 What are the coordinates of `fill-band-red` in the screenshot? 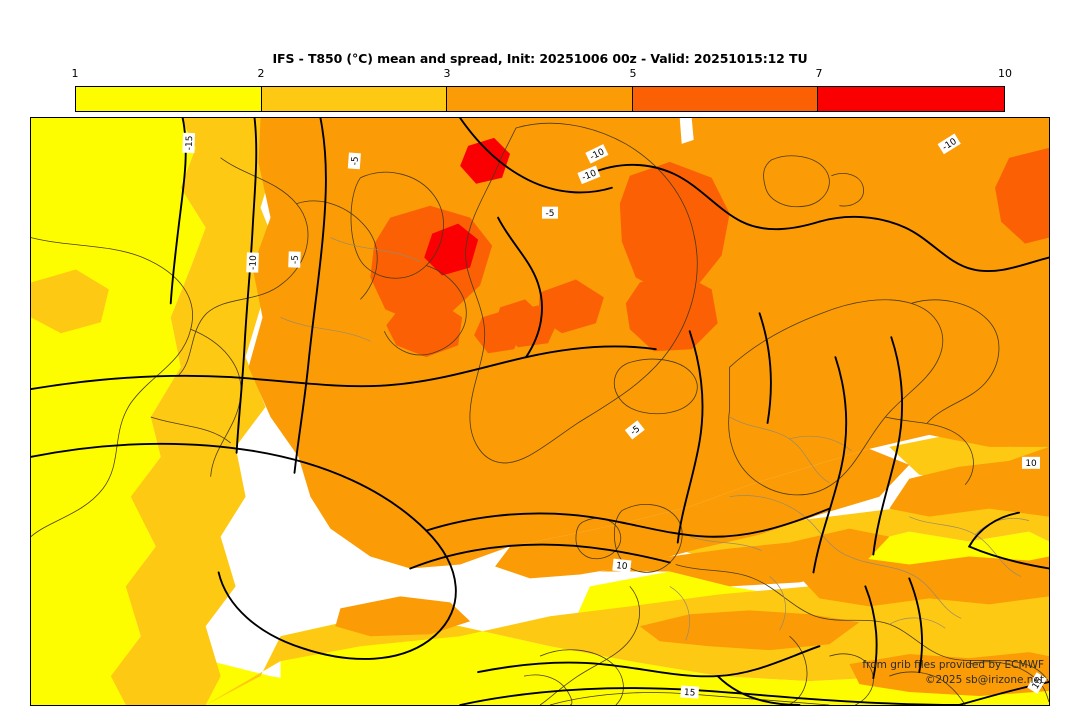 It's located at (467, 206).